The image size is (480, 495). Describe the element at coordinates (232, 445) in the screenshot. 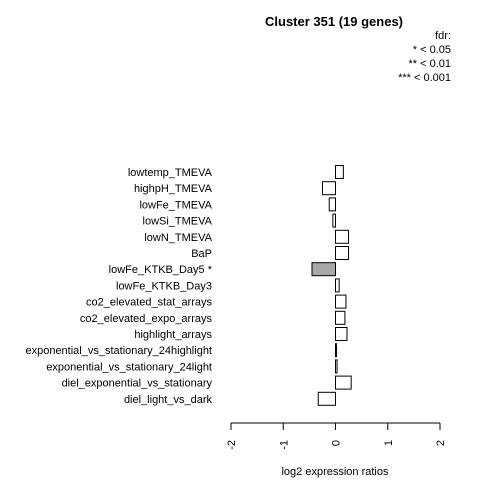

I see `x-tick-label: -2` at that location.